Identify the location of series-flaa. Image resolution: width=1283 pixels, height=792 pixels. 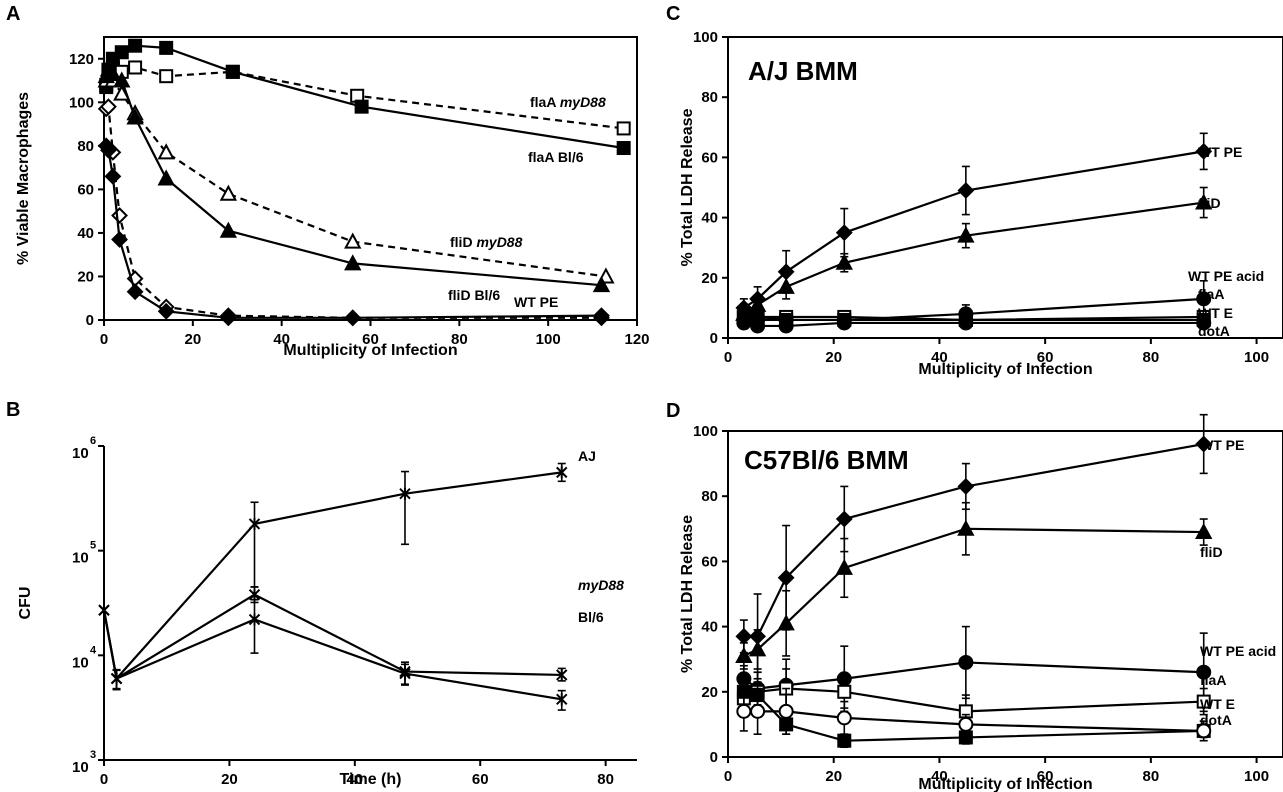
(973, 698).